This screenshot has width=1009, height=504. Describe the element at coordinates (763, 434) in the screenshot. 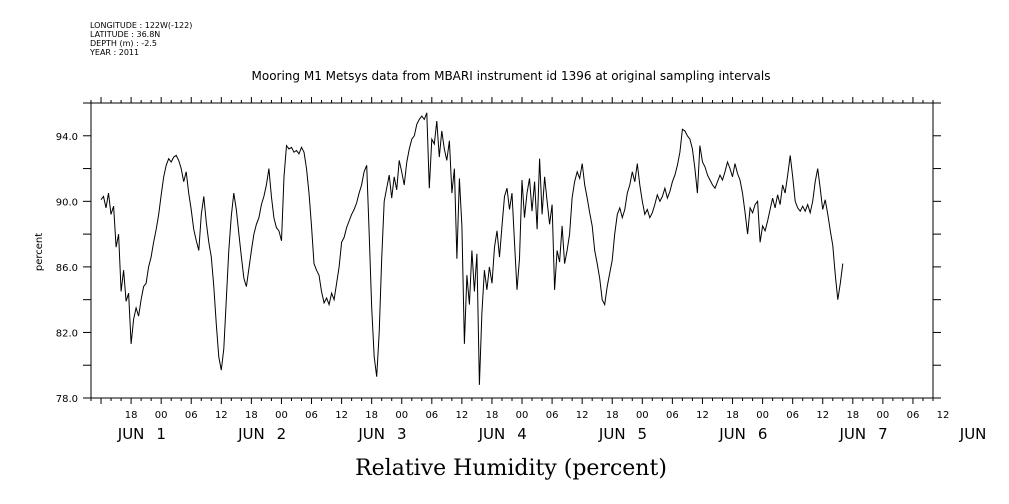

I see `x-date-label: 6` at that location.